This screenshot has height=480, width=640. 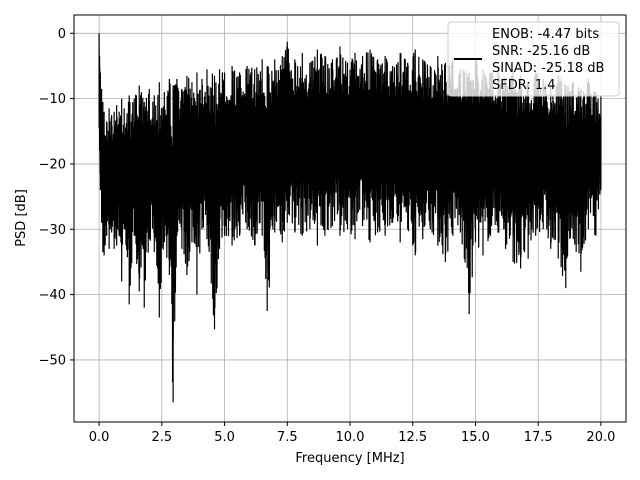 What do you see at coordinates (224, 437) in the screenshot?
I see `x-tick-label: 5.0` at bounding box center [224, 437].